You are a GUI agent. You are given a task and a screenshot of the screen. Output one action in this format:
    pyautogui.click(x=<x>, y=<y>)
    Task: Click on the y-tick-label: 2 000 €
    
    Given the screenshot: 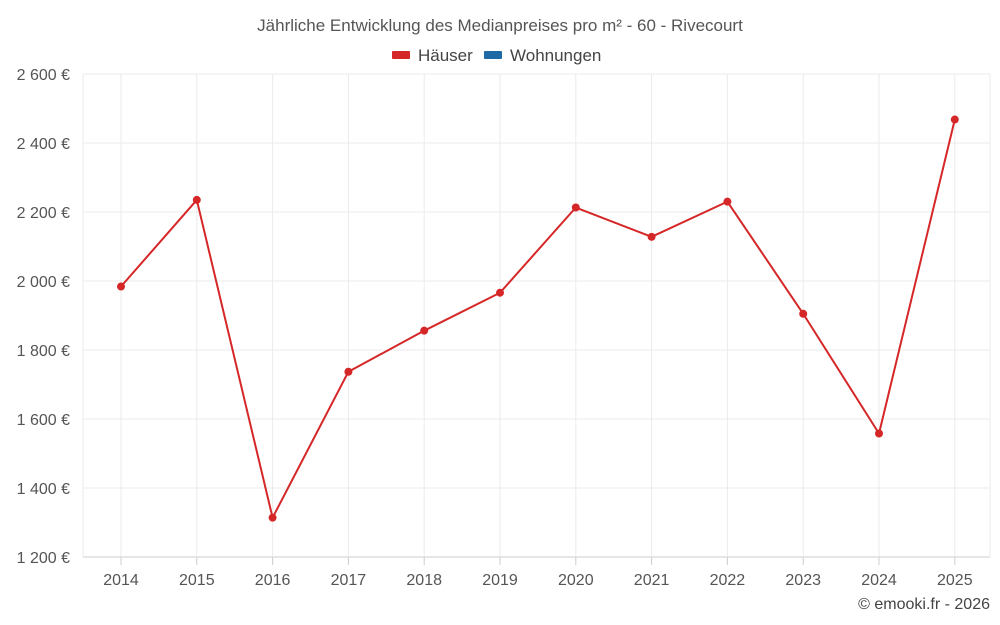 What is the action you would take?
    pyautogui.click(x=43, y=282)
    